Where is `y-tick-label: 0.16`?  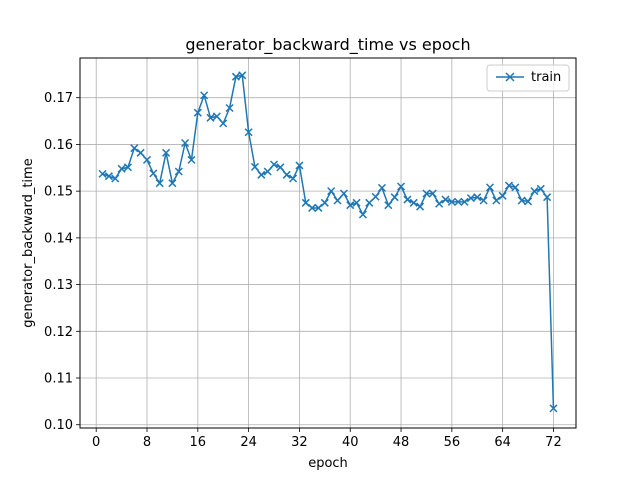 y-tick-label: 0.16 is located at coordinates (58, 145).